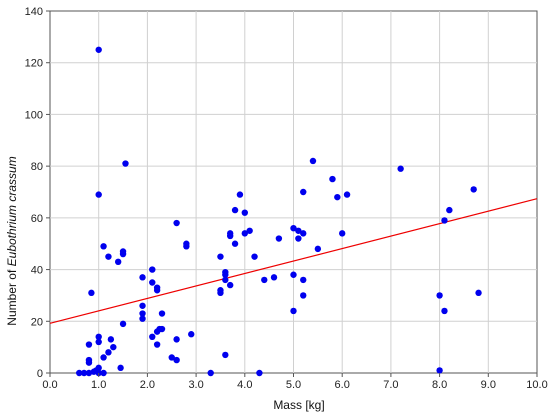 This screenshot has width=550, height=416. I want to click on x-tick-label: 8.0, so click(439, 385).